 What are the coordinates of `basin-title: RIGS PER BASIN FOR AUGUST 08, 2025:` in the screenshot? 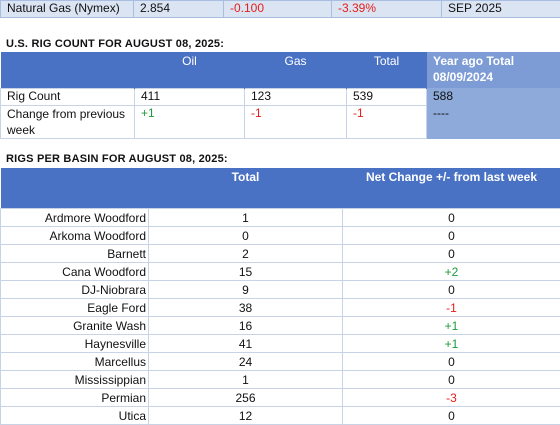 It's located at (117, 159).